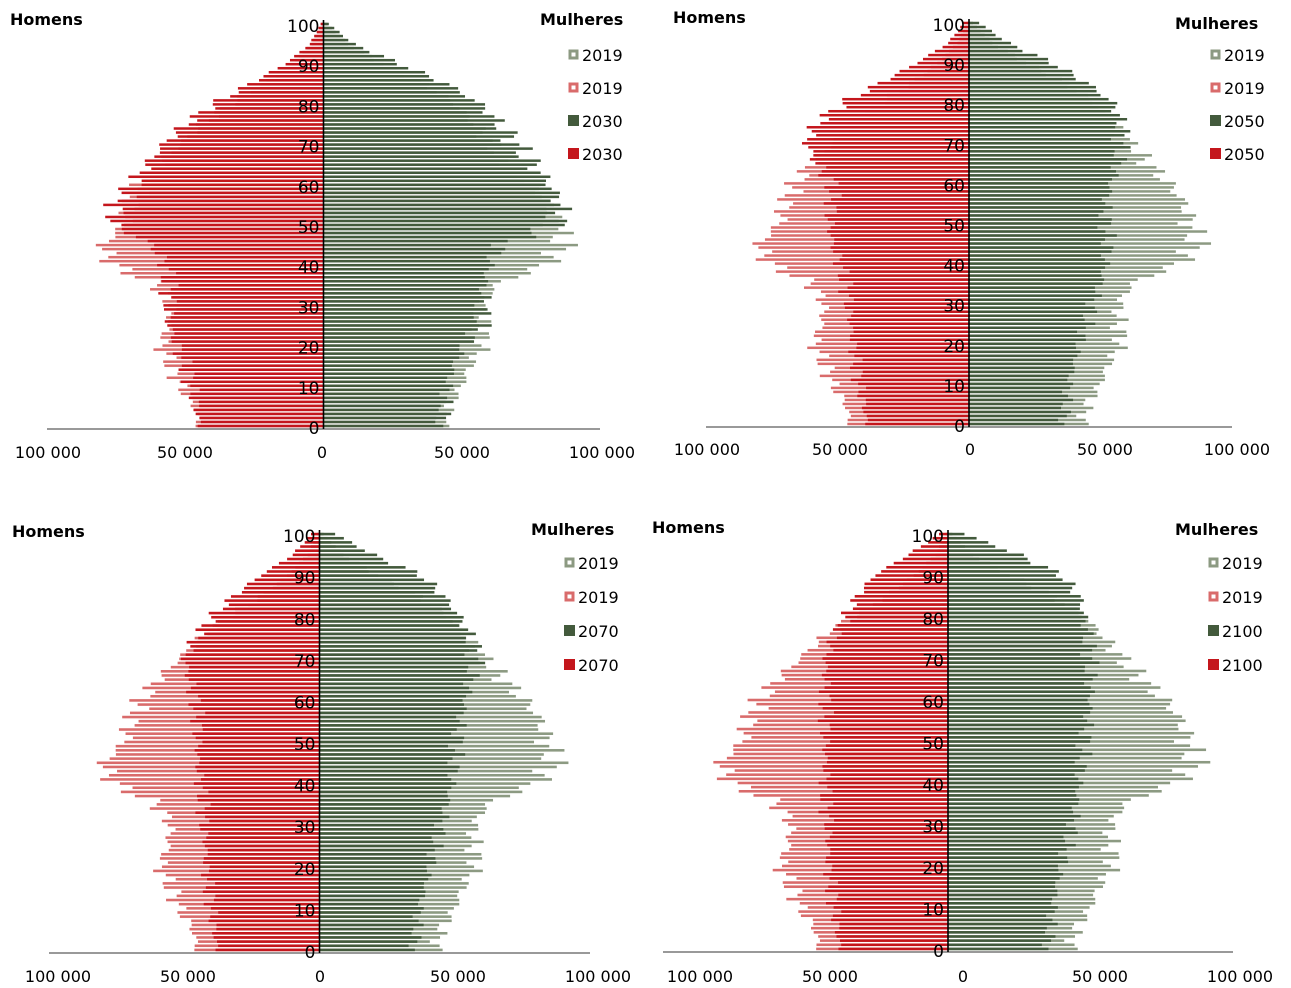  What do you see at coordinates (299, 537) in the screenshot?
I see `y-tick-label: 100` at bounding box center [299, 537].